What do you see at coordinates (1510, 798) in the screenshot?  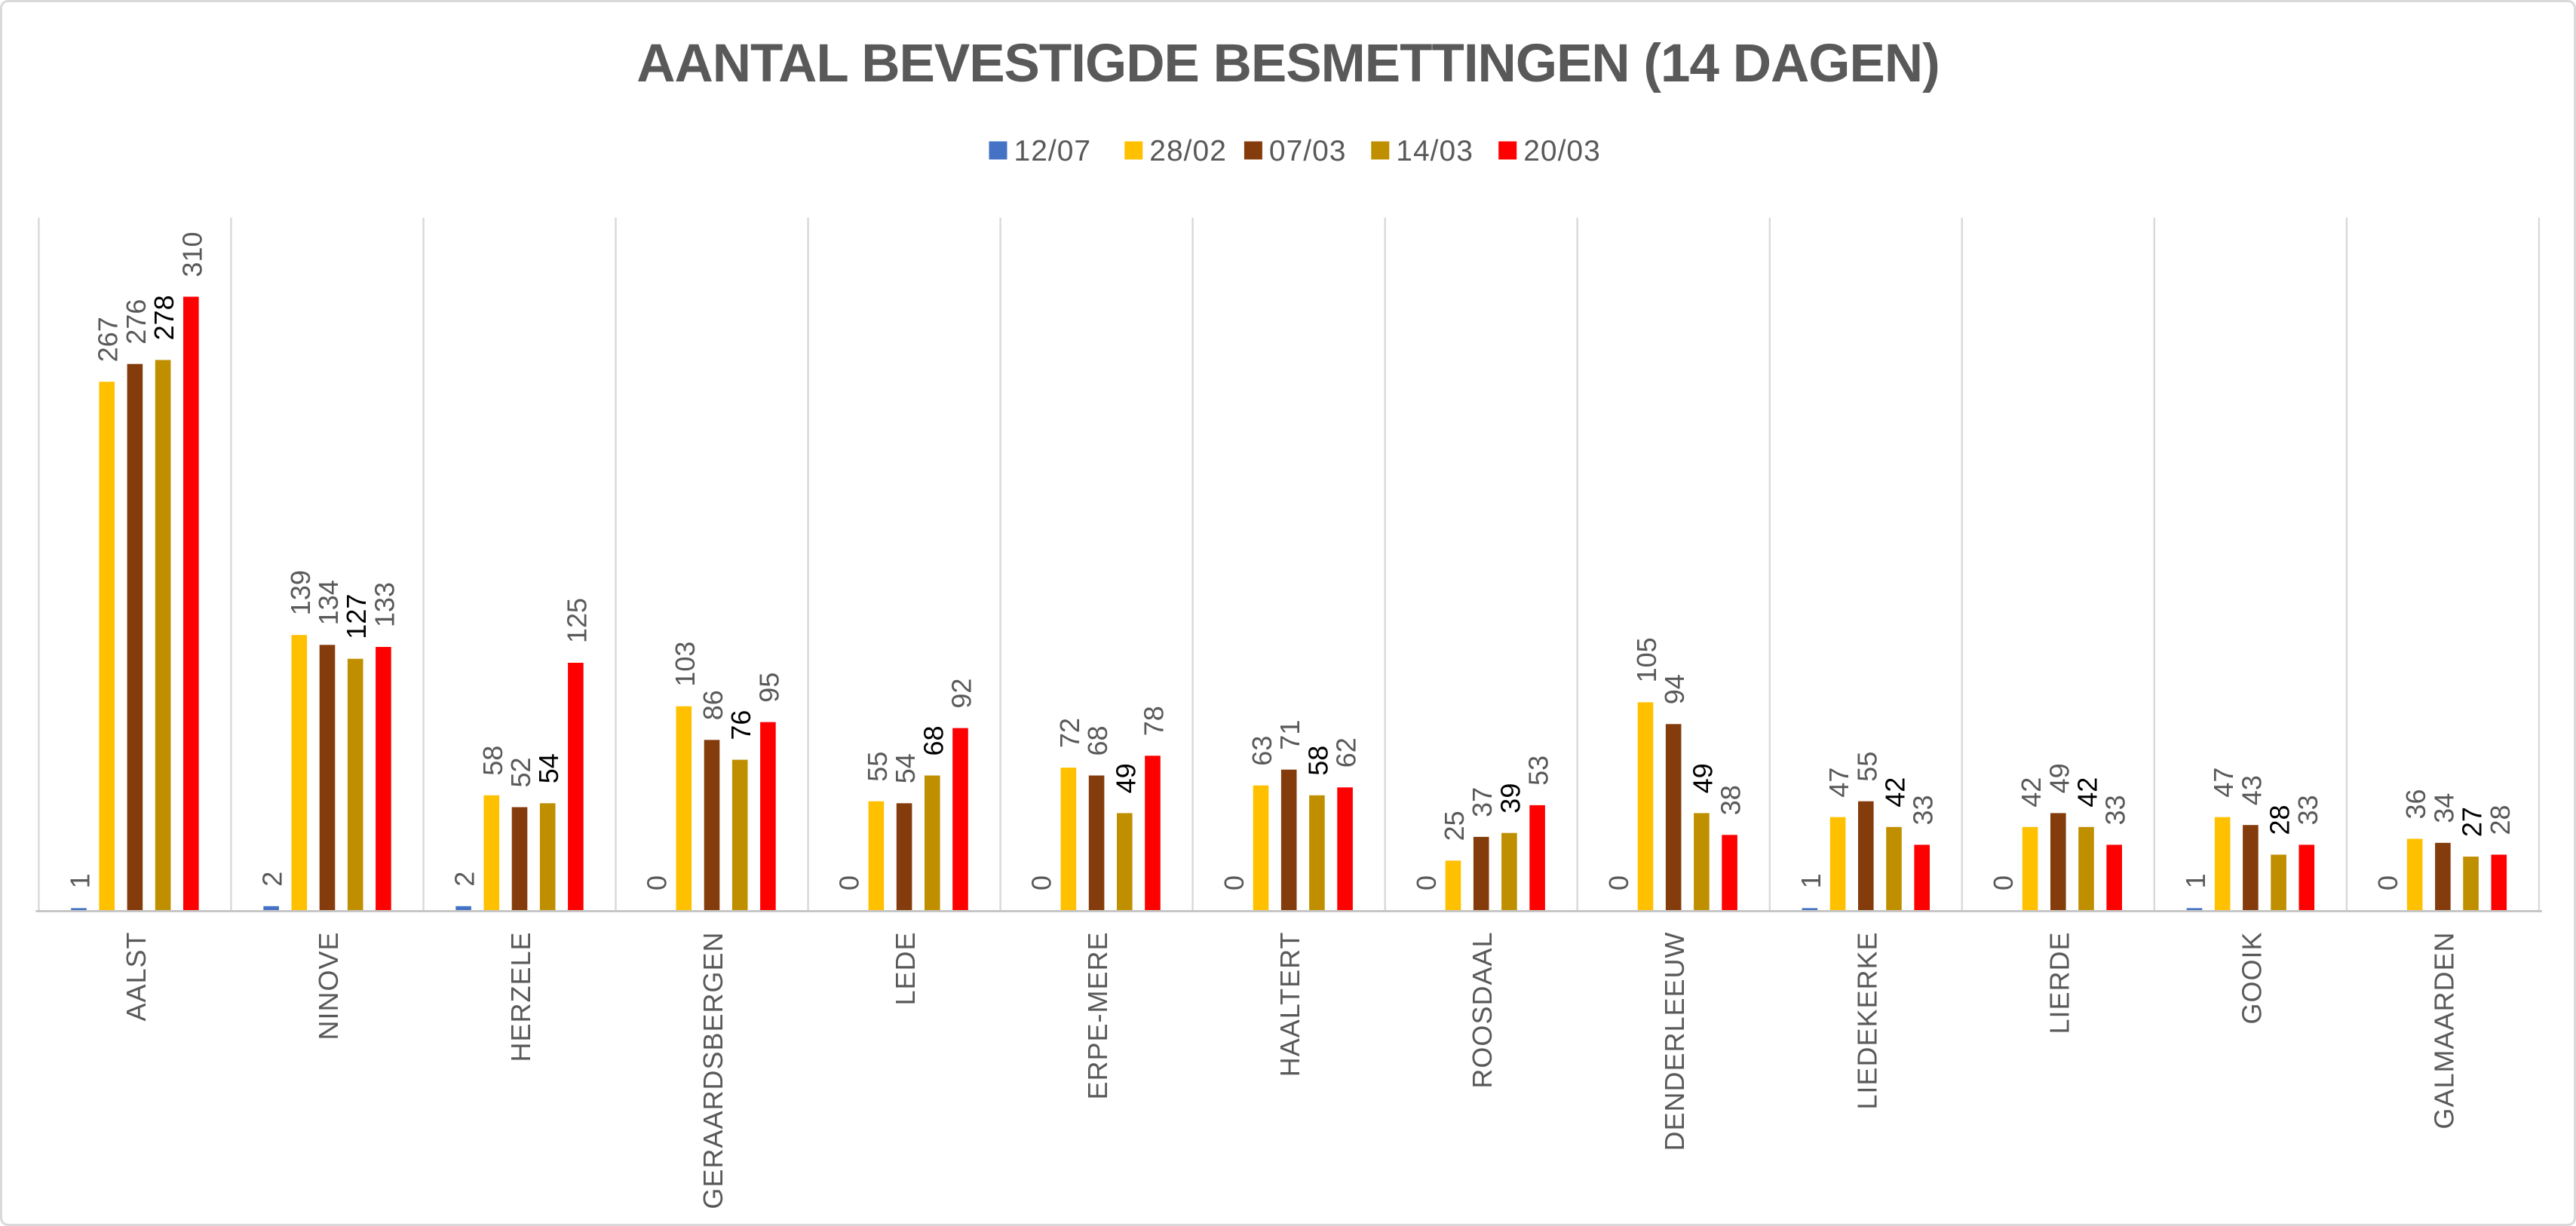 I see `svg-text: 39` at bounding box center [1510, 798].